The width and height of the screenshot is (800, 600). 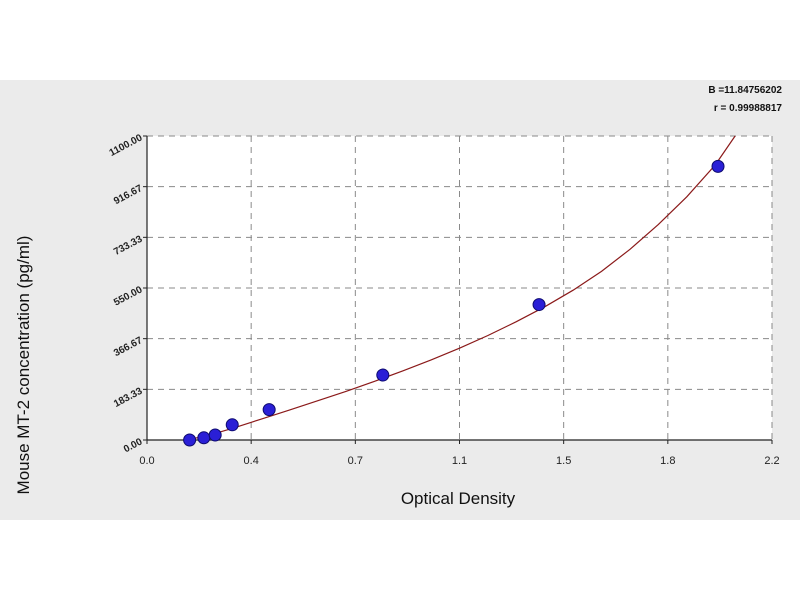 What do you see at coordinates (748, 108) in the screenshot?
I see `fit-r-value: r = 0.99988817` at bounding box center [748, 108].